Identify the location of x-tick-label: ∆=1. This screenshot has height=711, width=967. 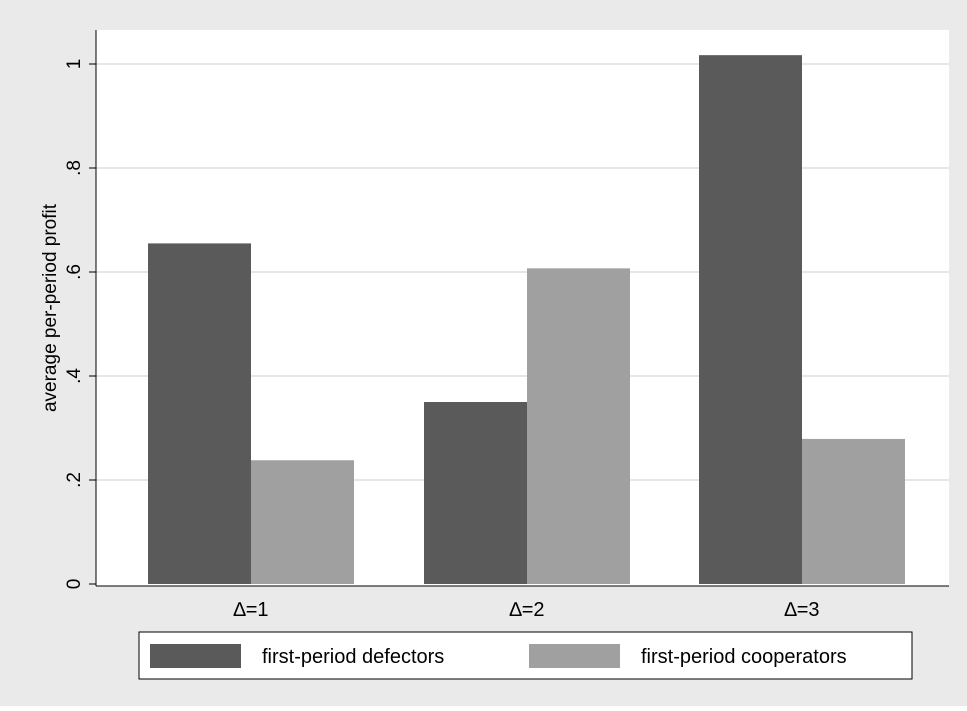
(250, 610).